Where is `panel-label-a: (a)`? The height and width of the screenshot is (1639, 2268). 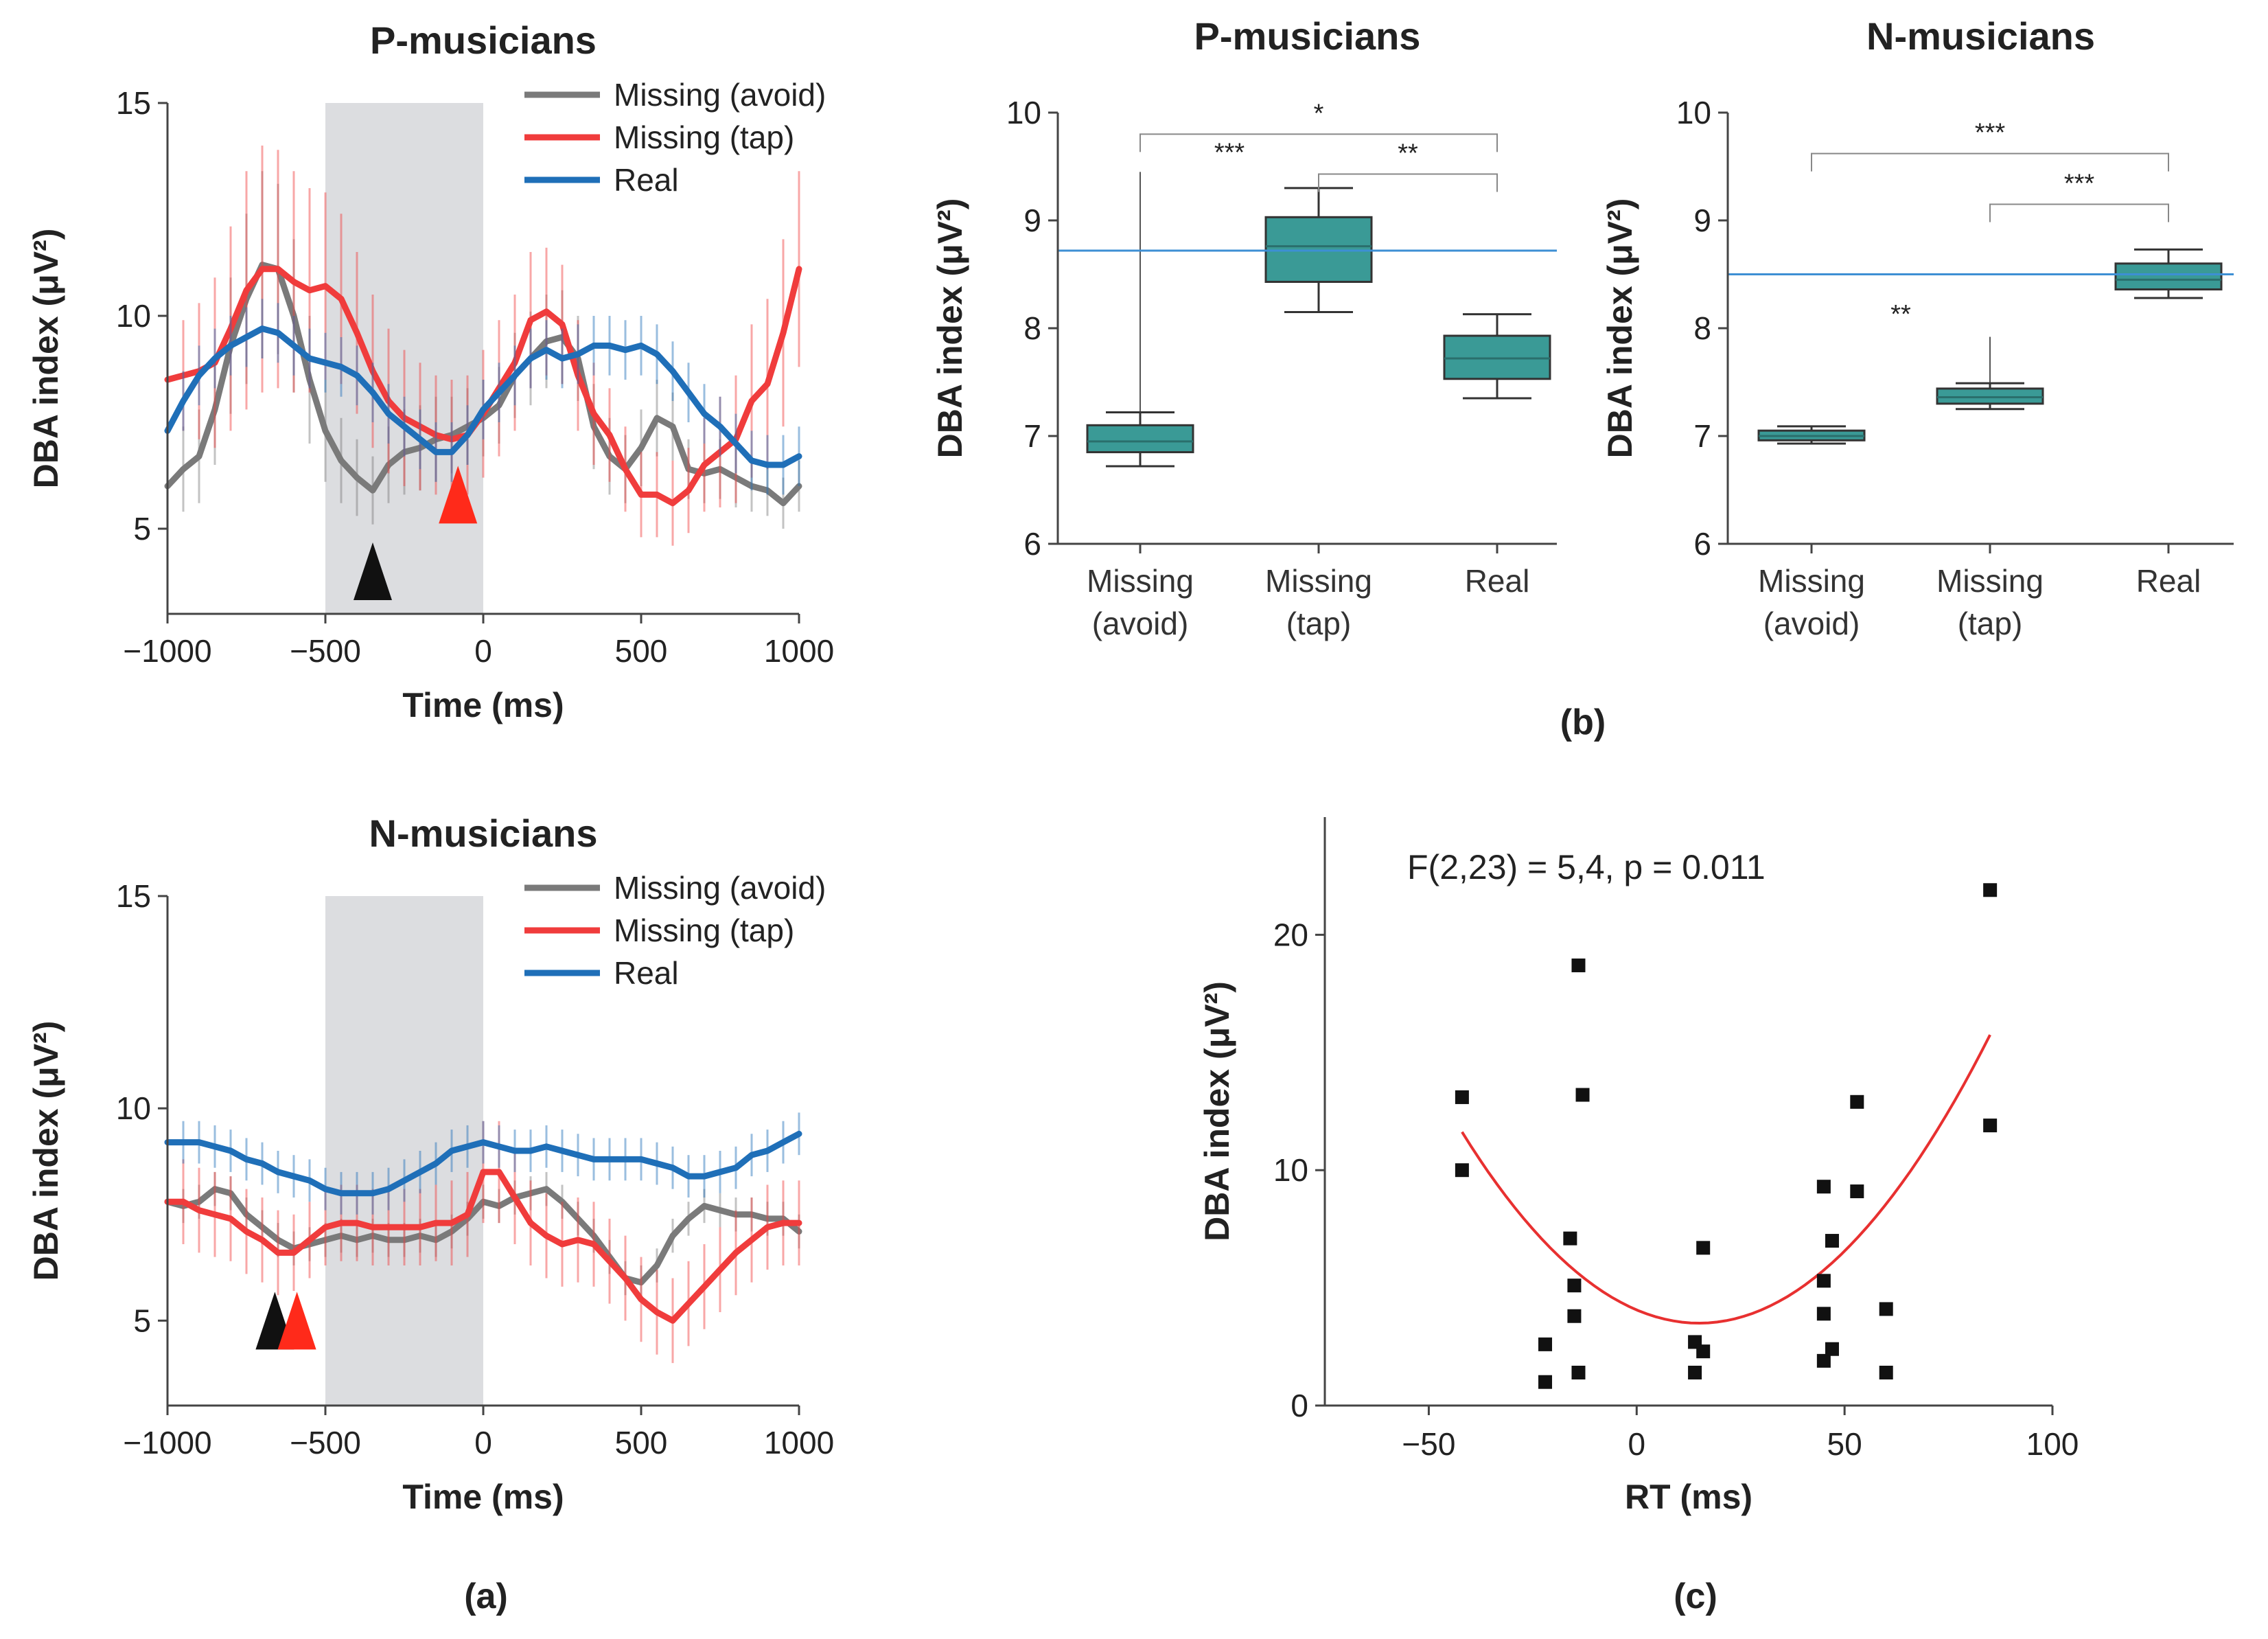 panel-label-a: (a) is located at coordinates (486, 1597).